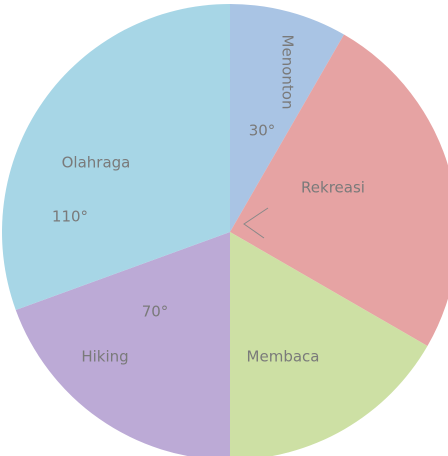 Image resolution: width=448 pixels, height=456 pixels. I want to click on slice-label: Menonton, so click(288, 72).